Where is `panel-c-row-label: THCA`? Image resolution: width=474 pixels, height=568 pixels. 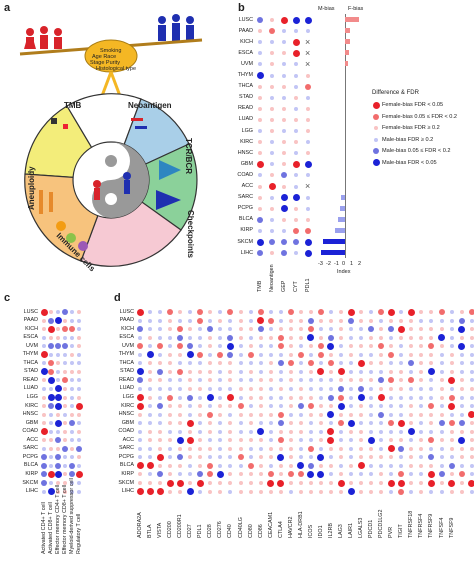 panel-c-row-label: THCA is located at coordinates (30, 362).